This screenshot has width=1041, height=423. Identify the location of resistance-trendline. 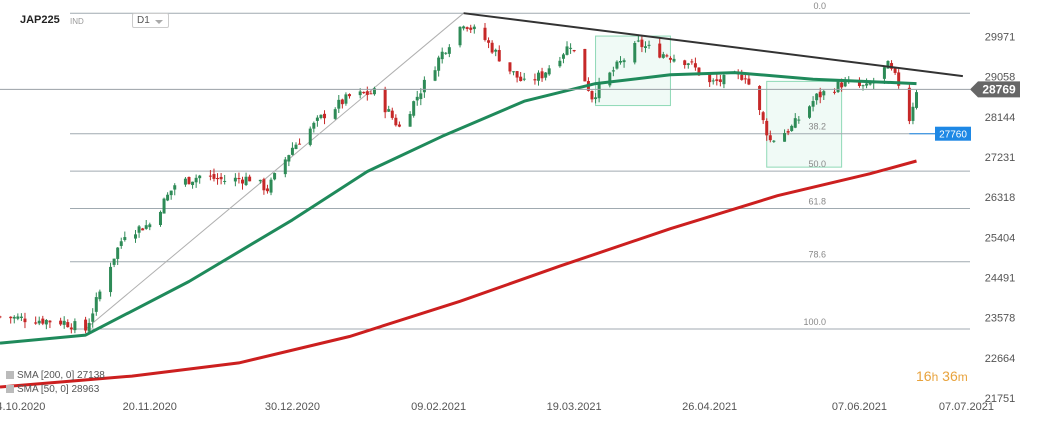
(713, 45).